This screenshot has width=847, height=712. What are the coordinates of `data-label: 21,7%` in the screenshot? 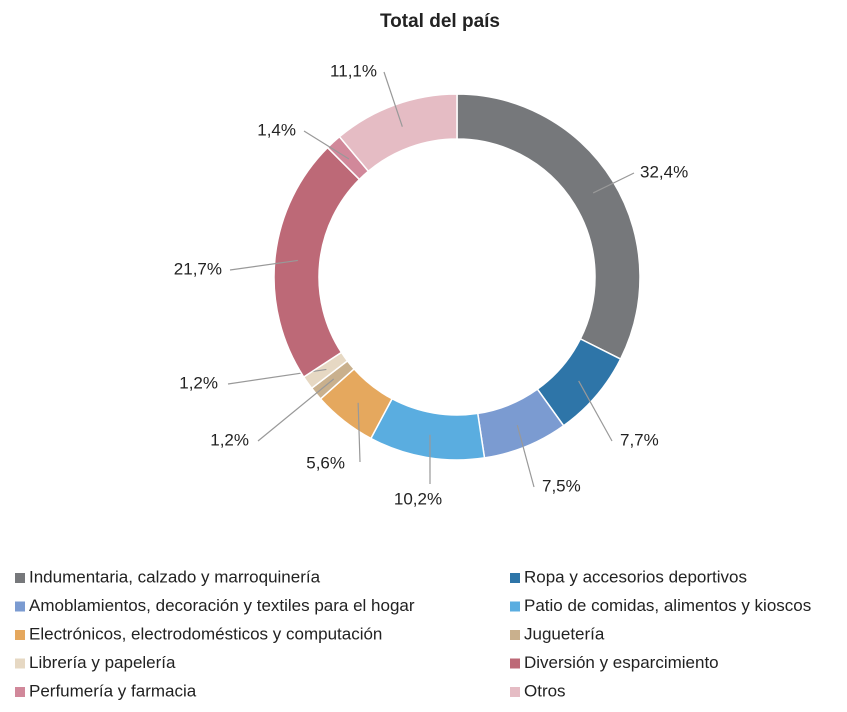 It's located at (198, 268).